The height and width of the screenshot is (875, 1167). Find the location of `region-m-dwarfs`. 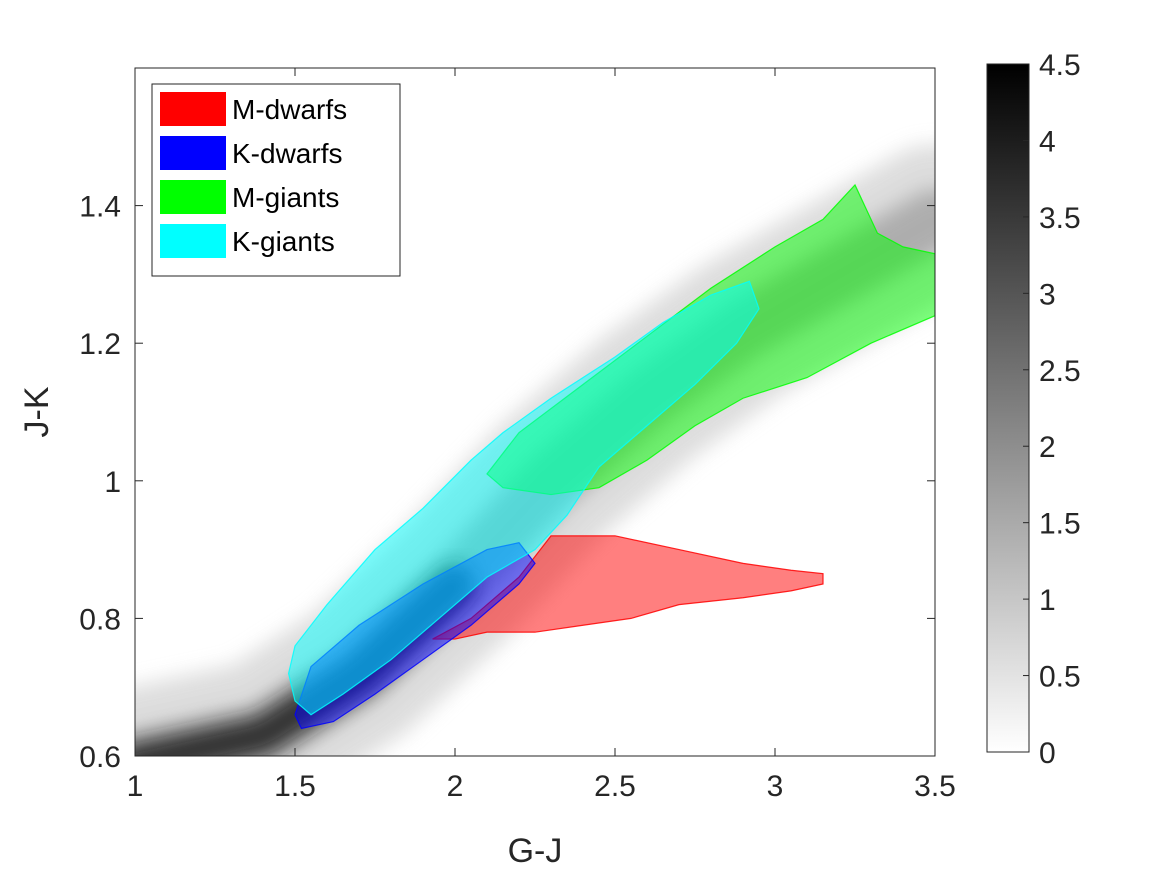

region-m-dwarfs is located at coordinates (628, 587).